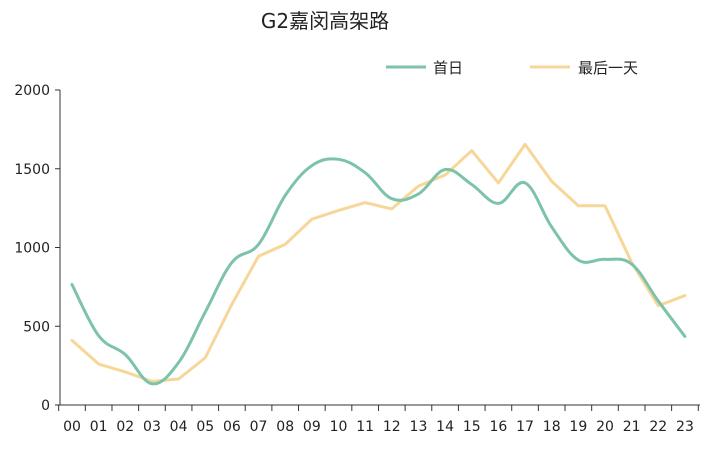  What do you see at coordinates (125, 427) in the screenshot?
I see `x-tick-label: 02` at bounding box center [125, 427].